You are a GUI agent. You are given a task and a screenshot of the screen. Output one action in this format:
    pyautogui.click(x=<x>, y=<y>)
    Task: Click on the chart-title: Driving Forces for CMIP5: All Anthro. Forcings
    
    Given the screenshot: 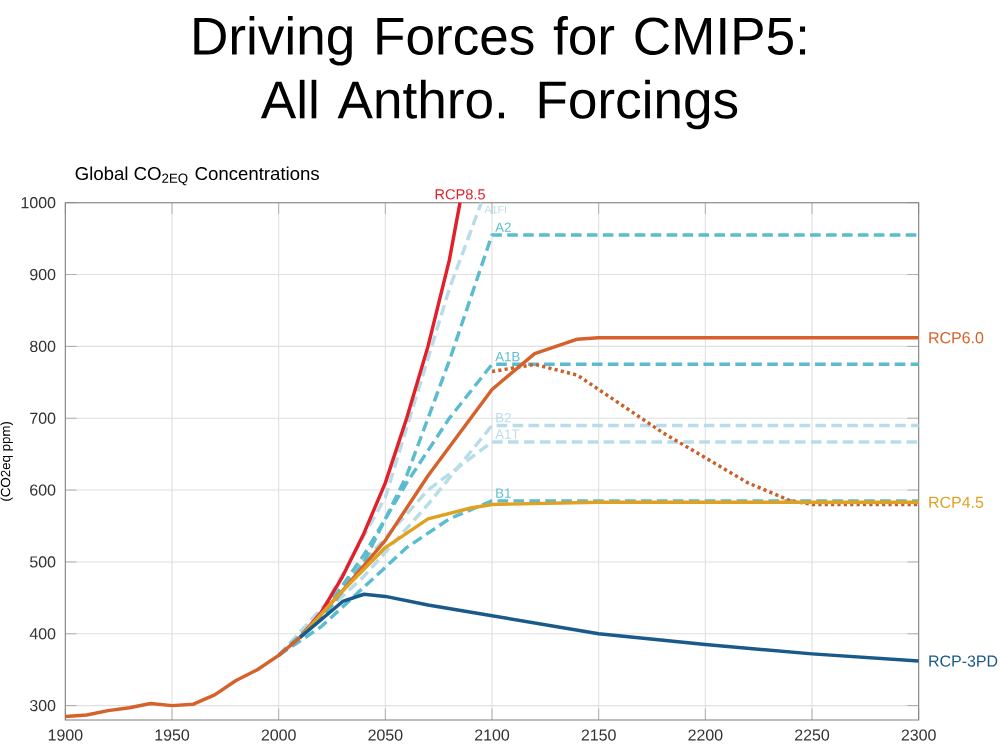 What is the action you would take?
    pyautogui.click(x=500, y=73)
    